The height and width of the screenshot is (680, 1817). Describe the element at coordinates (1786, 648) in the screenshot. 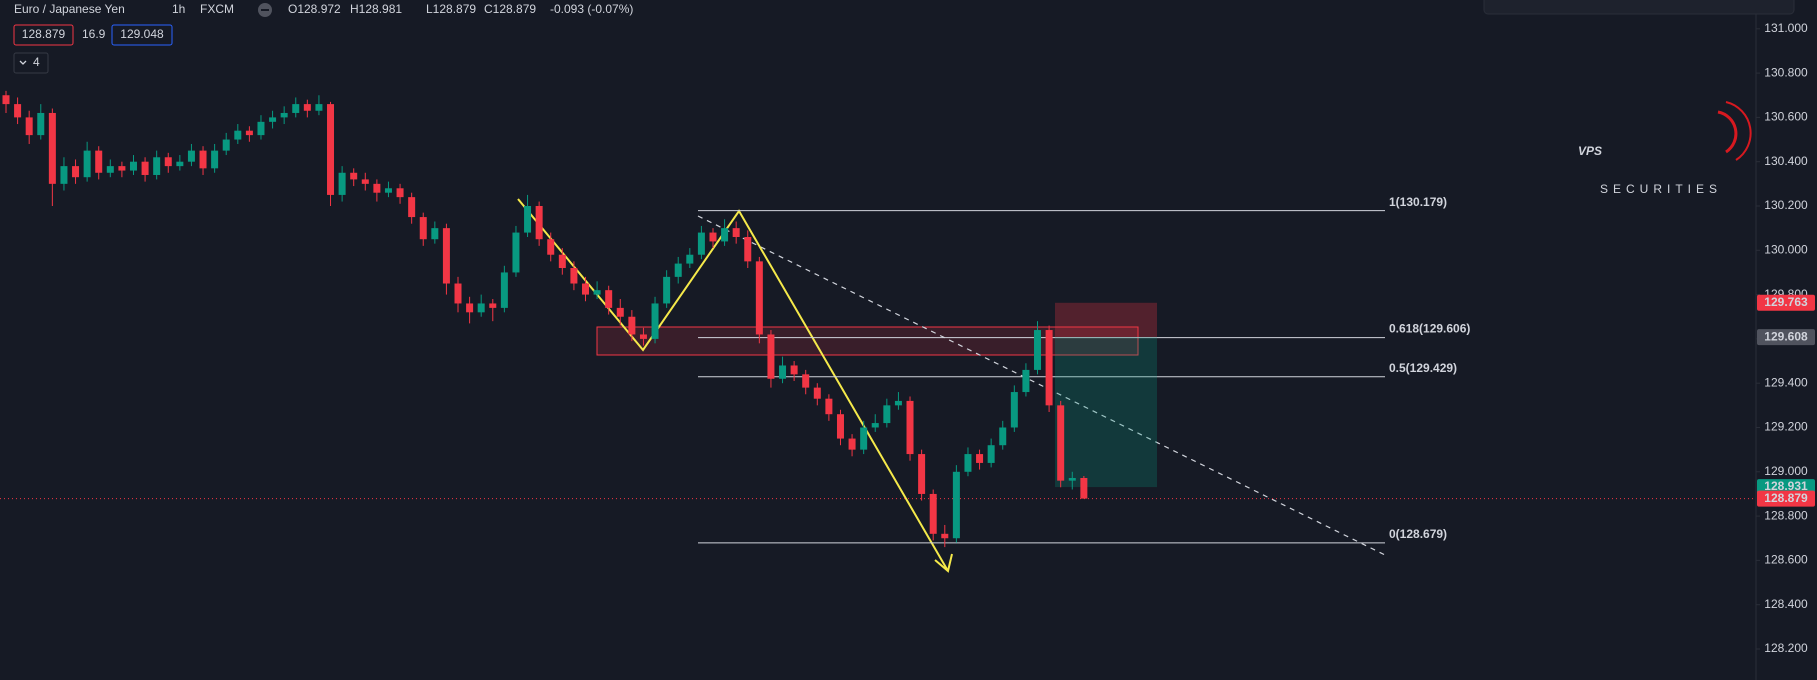

I see `y-tick-label: 128.200` at that location.